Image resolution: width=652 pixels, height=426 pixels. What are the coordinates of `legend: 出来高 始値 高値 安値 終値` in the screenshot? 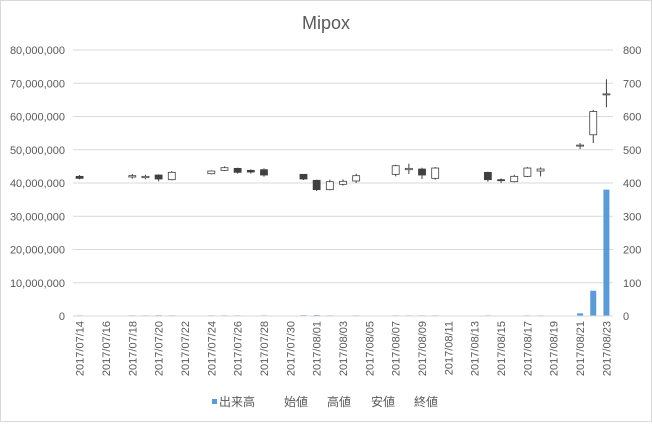 It's located at (325, 401).